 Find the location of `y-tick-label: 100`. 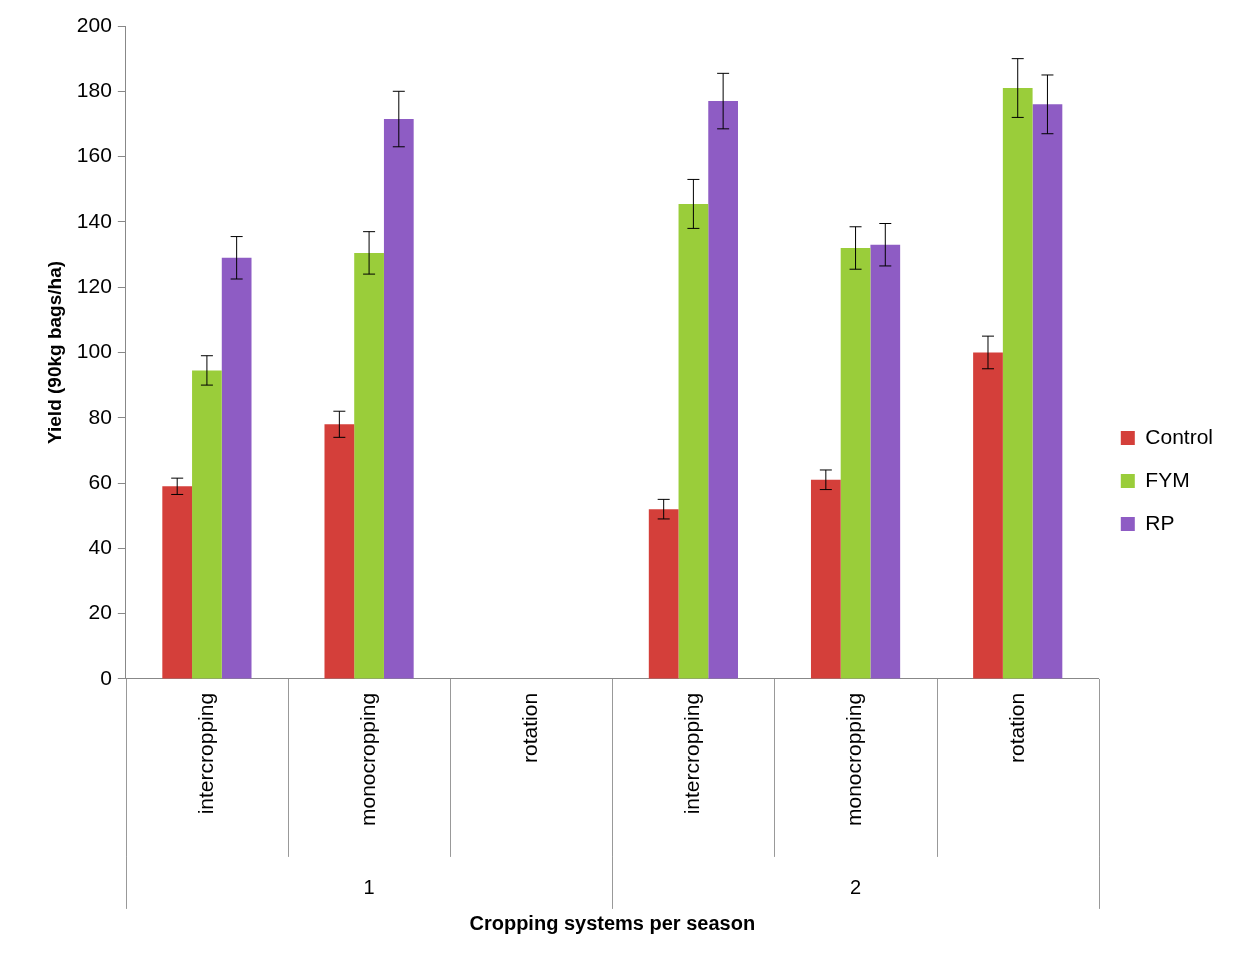

y-tick-label: 100 is located at coordinates (94, 351).